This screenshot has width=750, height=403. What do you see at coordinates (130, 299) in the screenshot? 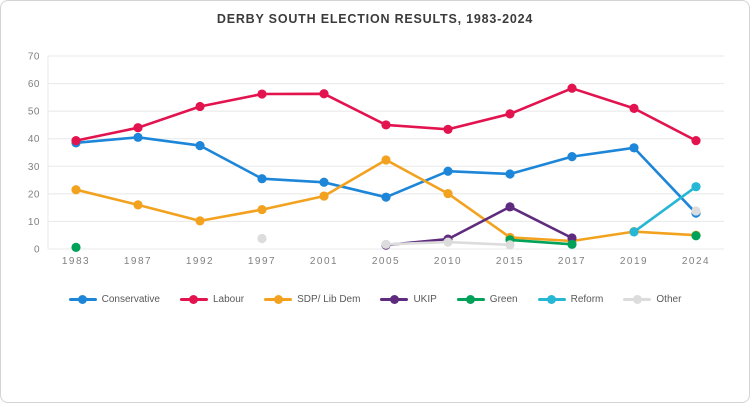
I see `legend-label: Conservative` at bounding box center [130, 299].